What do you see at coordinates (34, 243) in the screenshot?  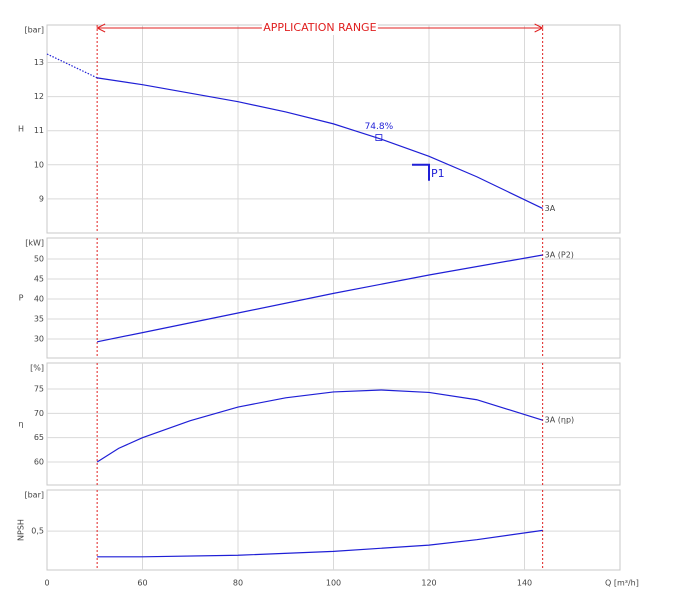 I see `y-unit: [kW]` at bounding box center [34, 243].